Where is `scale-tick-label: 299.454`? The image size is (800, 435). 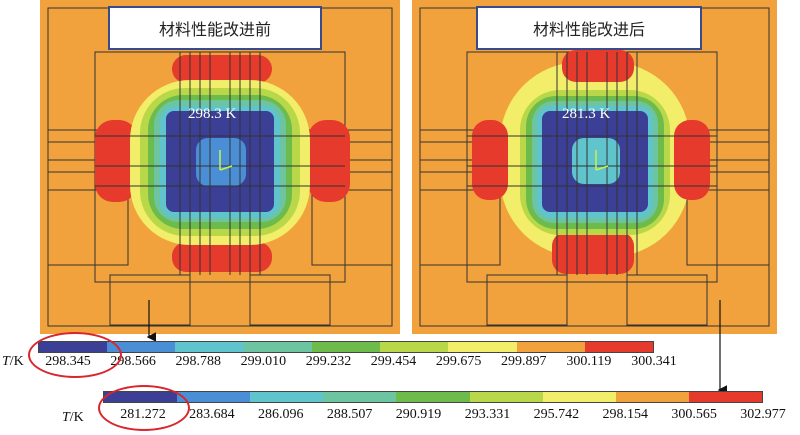 scale-tick-label: 299.454 is located at coordinates (393, 361).